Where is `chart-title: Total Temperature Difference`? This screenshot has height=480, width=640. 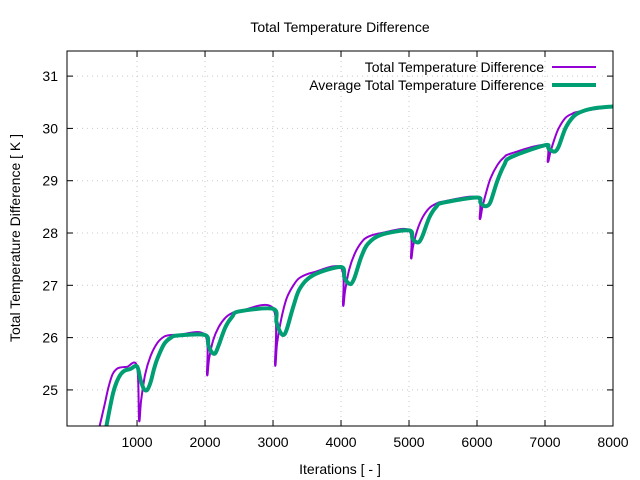 chart-title: Total Temperature Difference is located at coordinates (339, 27).